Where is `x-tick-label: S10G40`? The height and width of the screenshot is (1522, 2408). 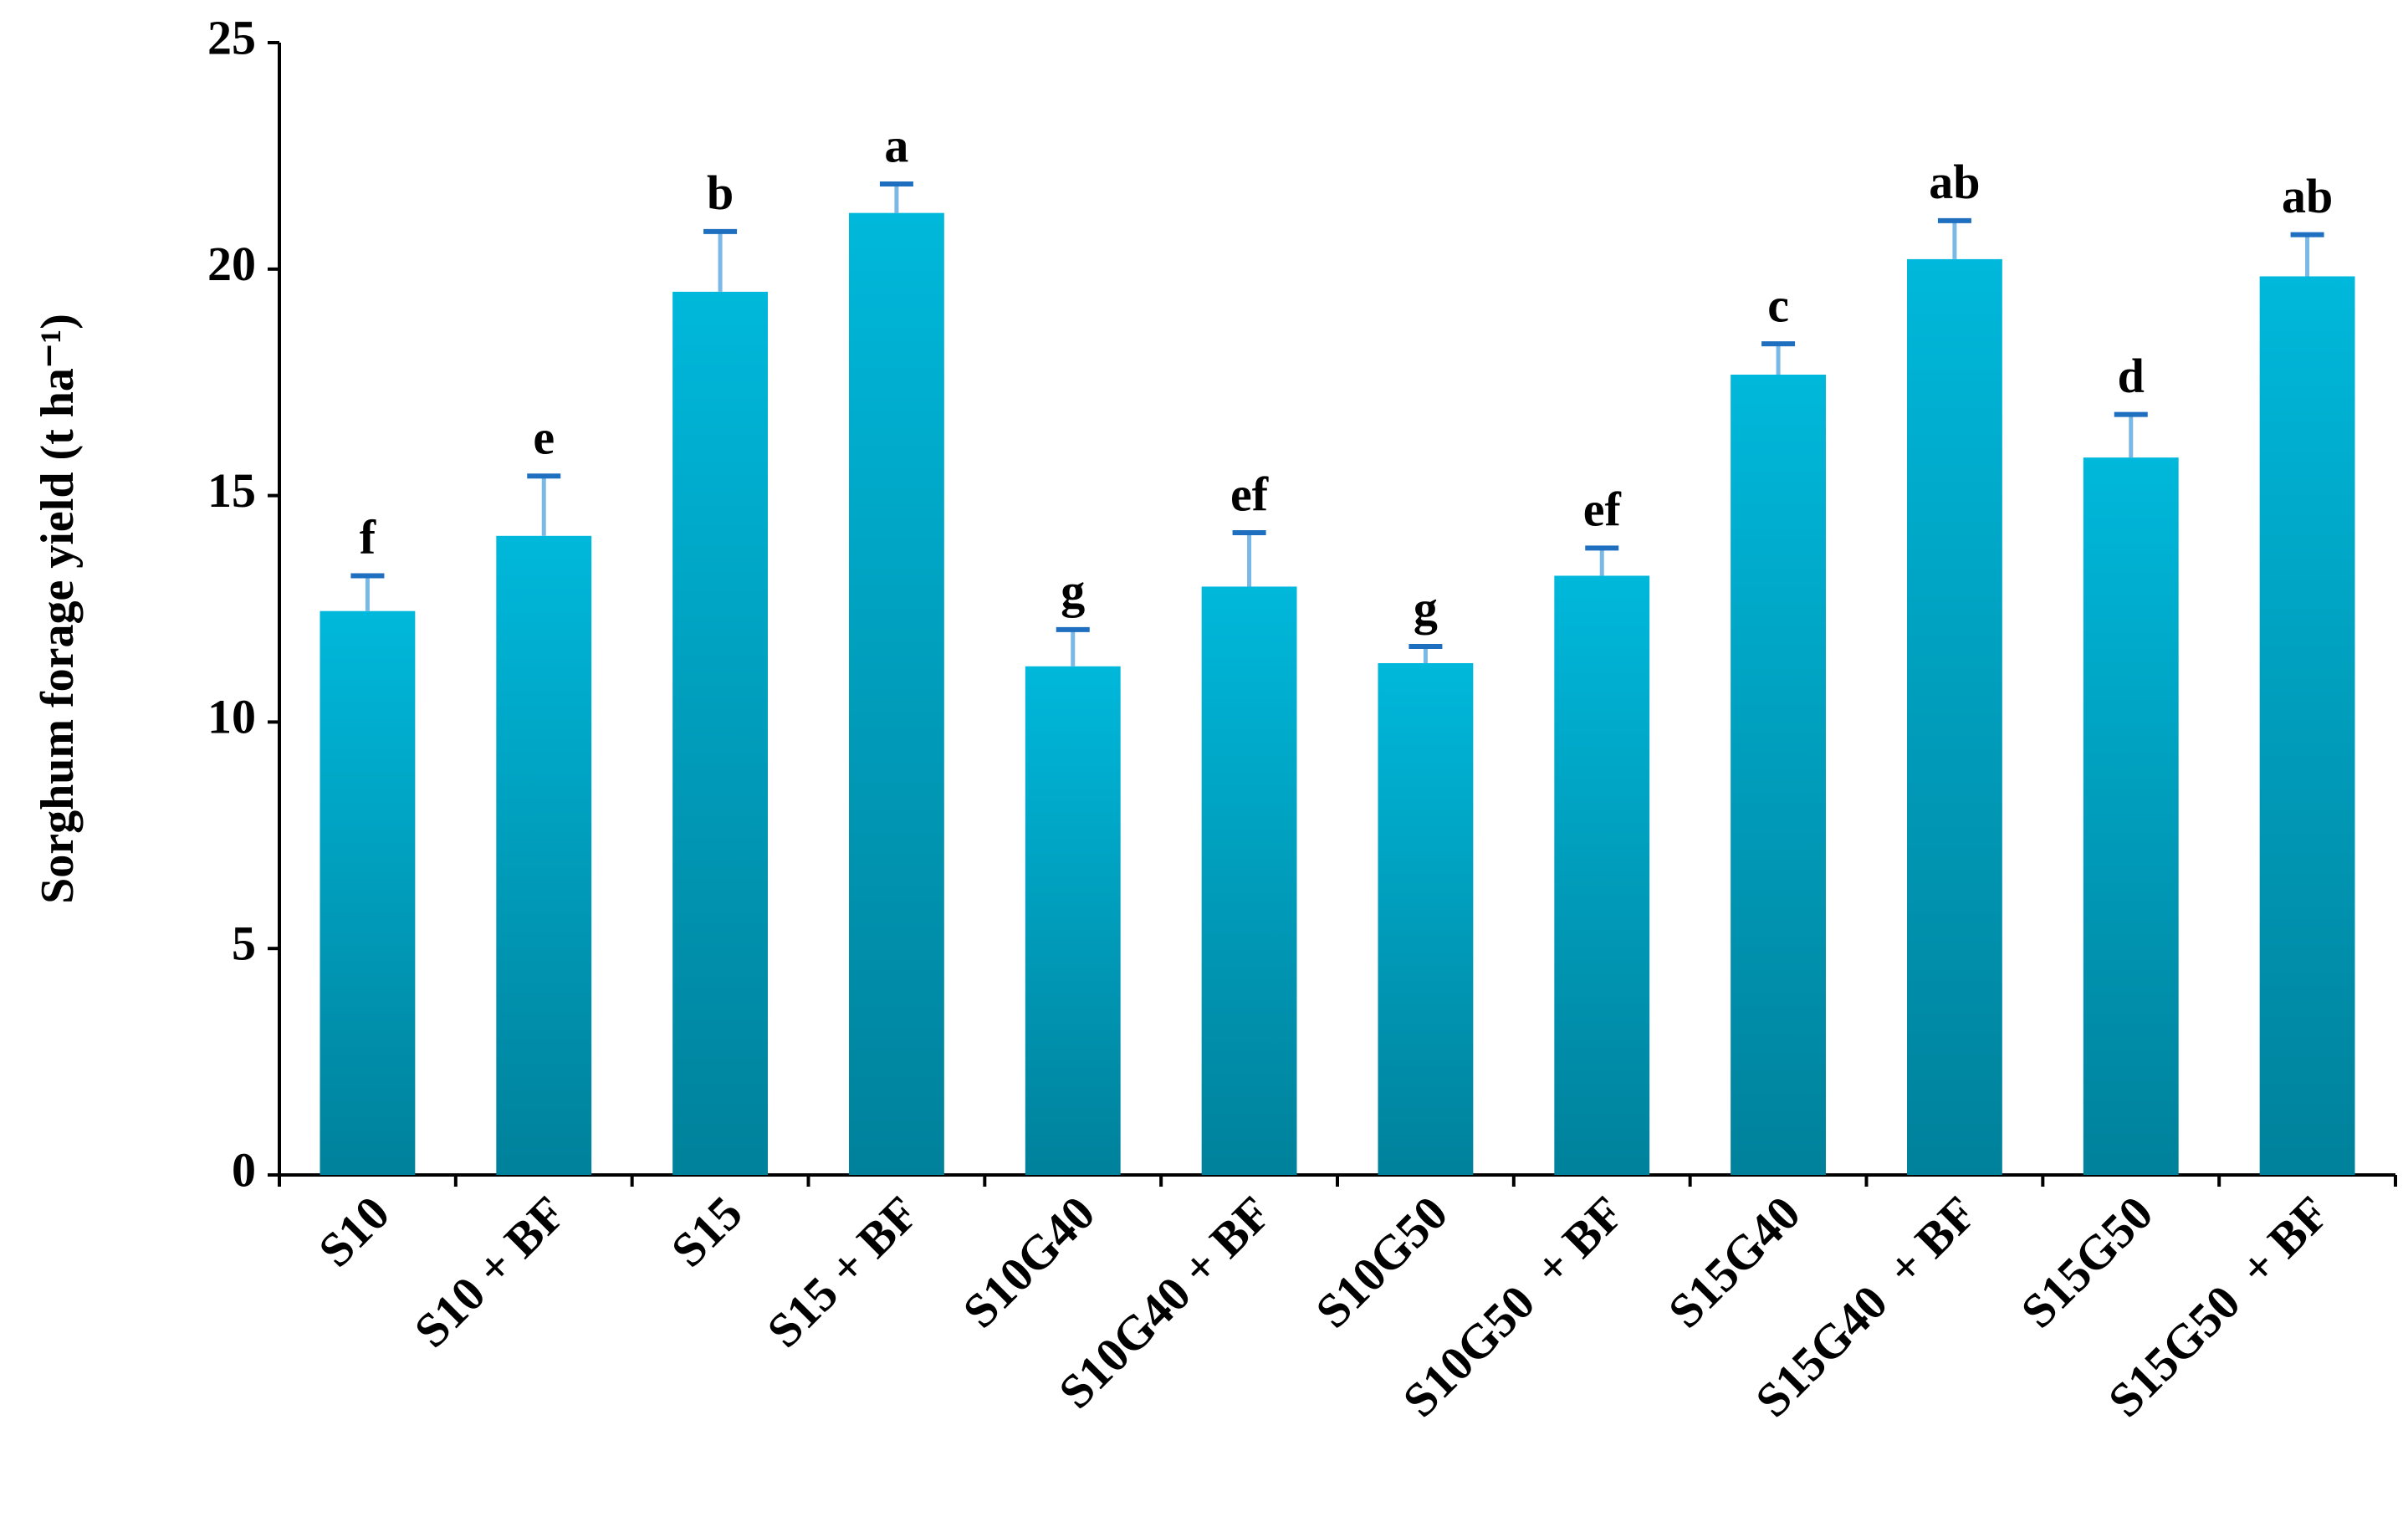
x-tick-label: S10G40 is located at coordinates (1029, 1262).